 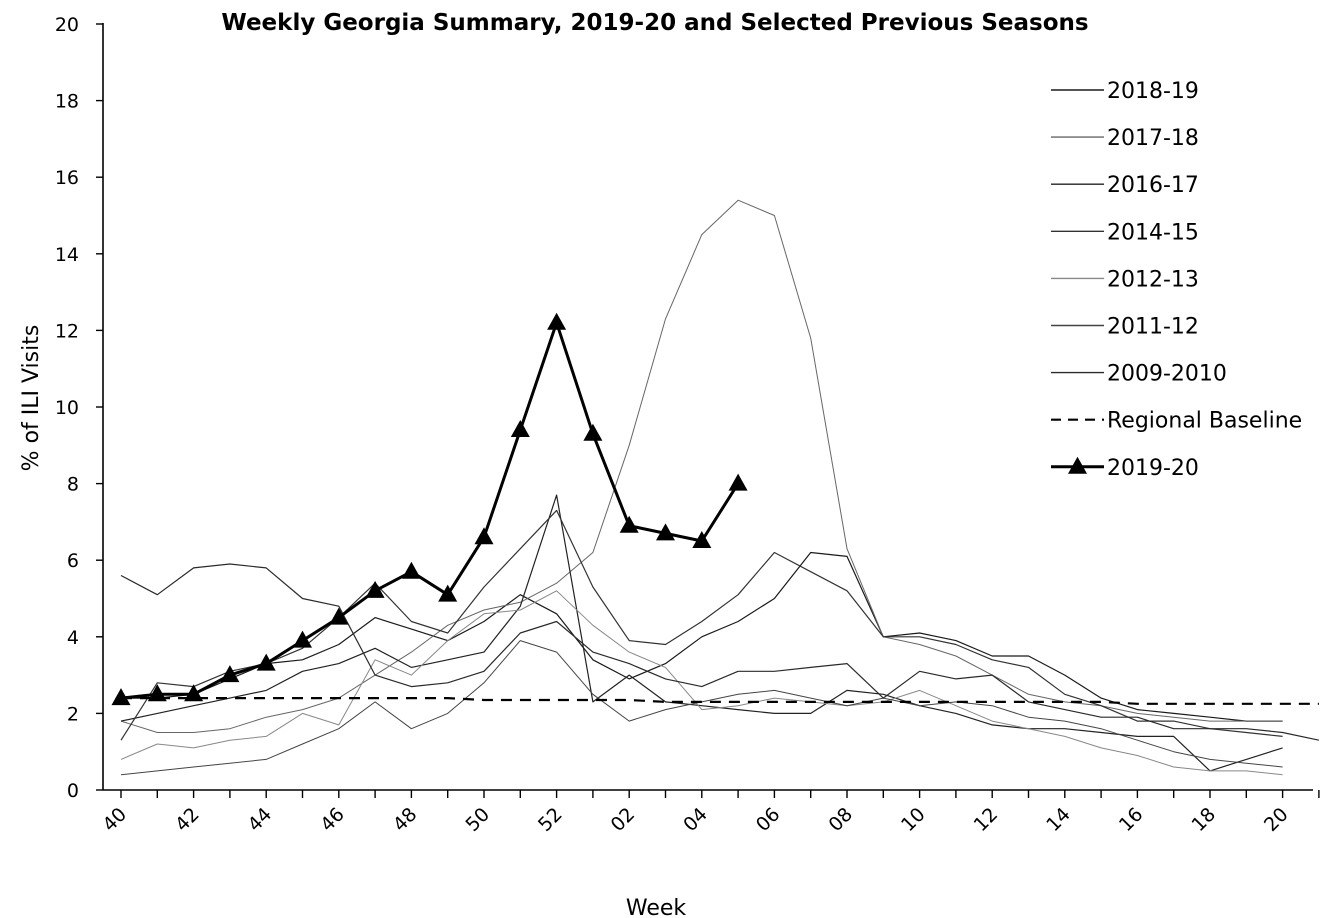 What do you see at coordinates (913, 819) in the screenshot?
I see `x-tick-label: 10` at bounding box center [913, 819].